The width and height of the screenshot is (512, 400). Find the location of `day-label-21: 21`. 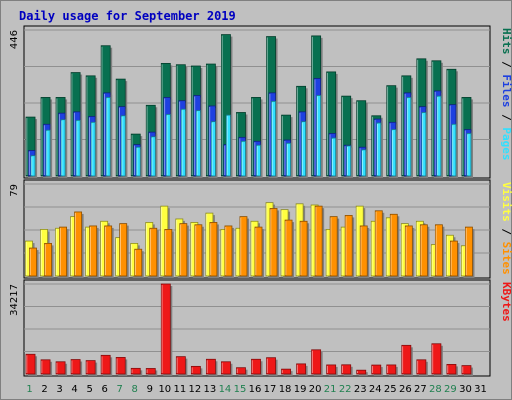

day-label-21: 21 is located at coordinates (330, 389).